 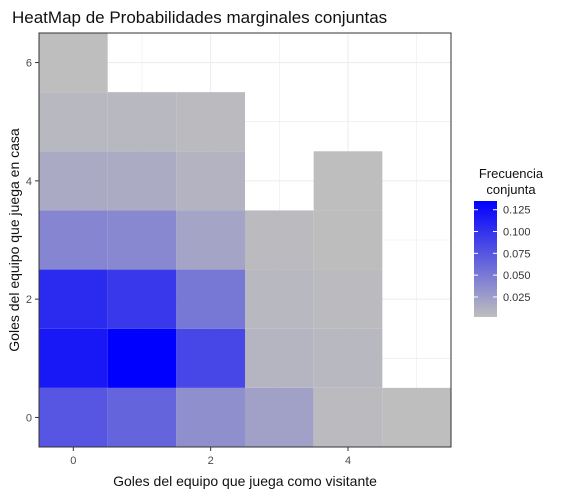 What do you see at coordinates (517, 276) in the screenshot?
I see `legend-tick-label: 0.050` at bounding box center [517, 276].